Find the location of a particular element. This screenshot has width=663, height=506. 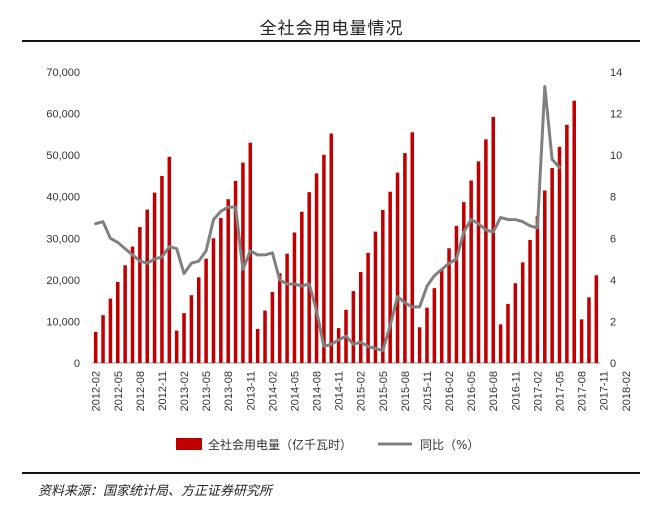

x-tick-label: 2013-05 is located at coordinates (207, 391).